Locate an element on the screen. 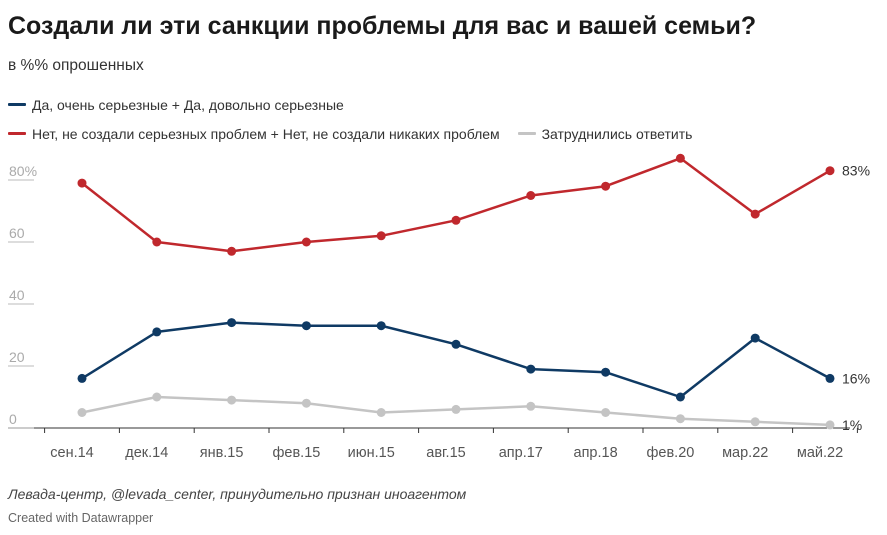 The height and width of the screenshot is (535, 887). y-tick-label-0: 80% is located at coordinates (23, 171).